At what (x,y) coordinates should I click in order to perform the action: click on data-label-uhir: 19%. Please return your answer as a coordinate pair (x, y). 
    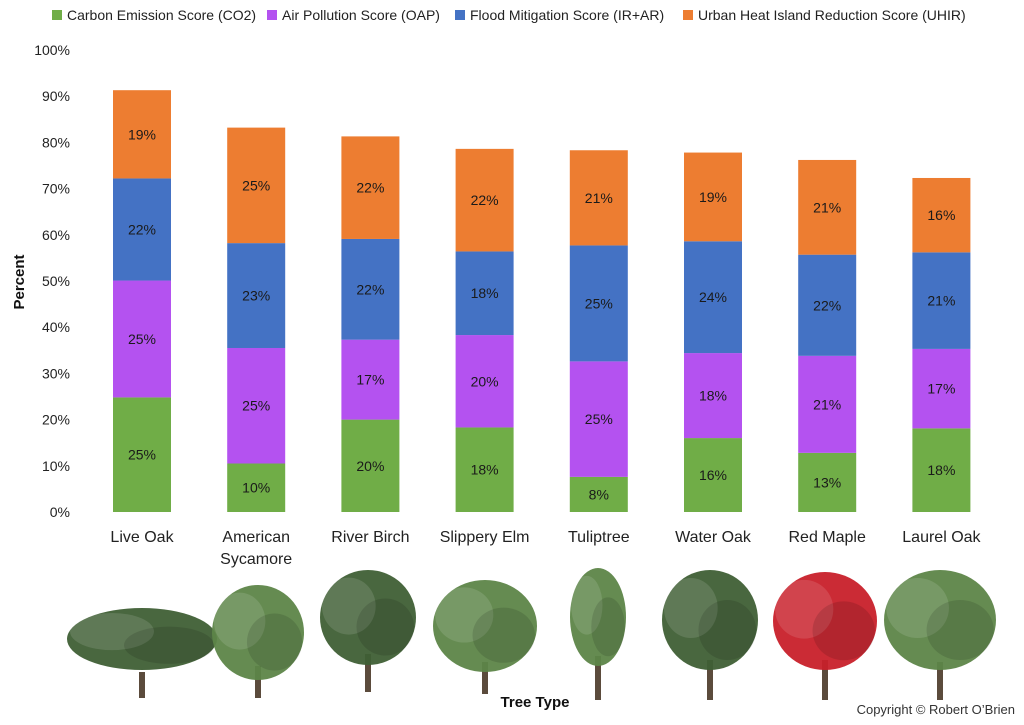
    Looking at the image, I should click on (142, 134).